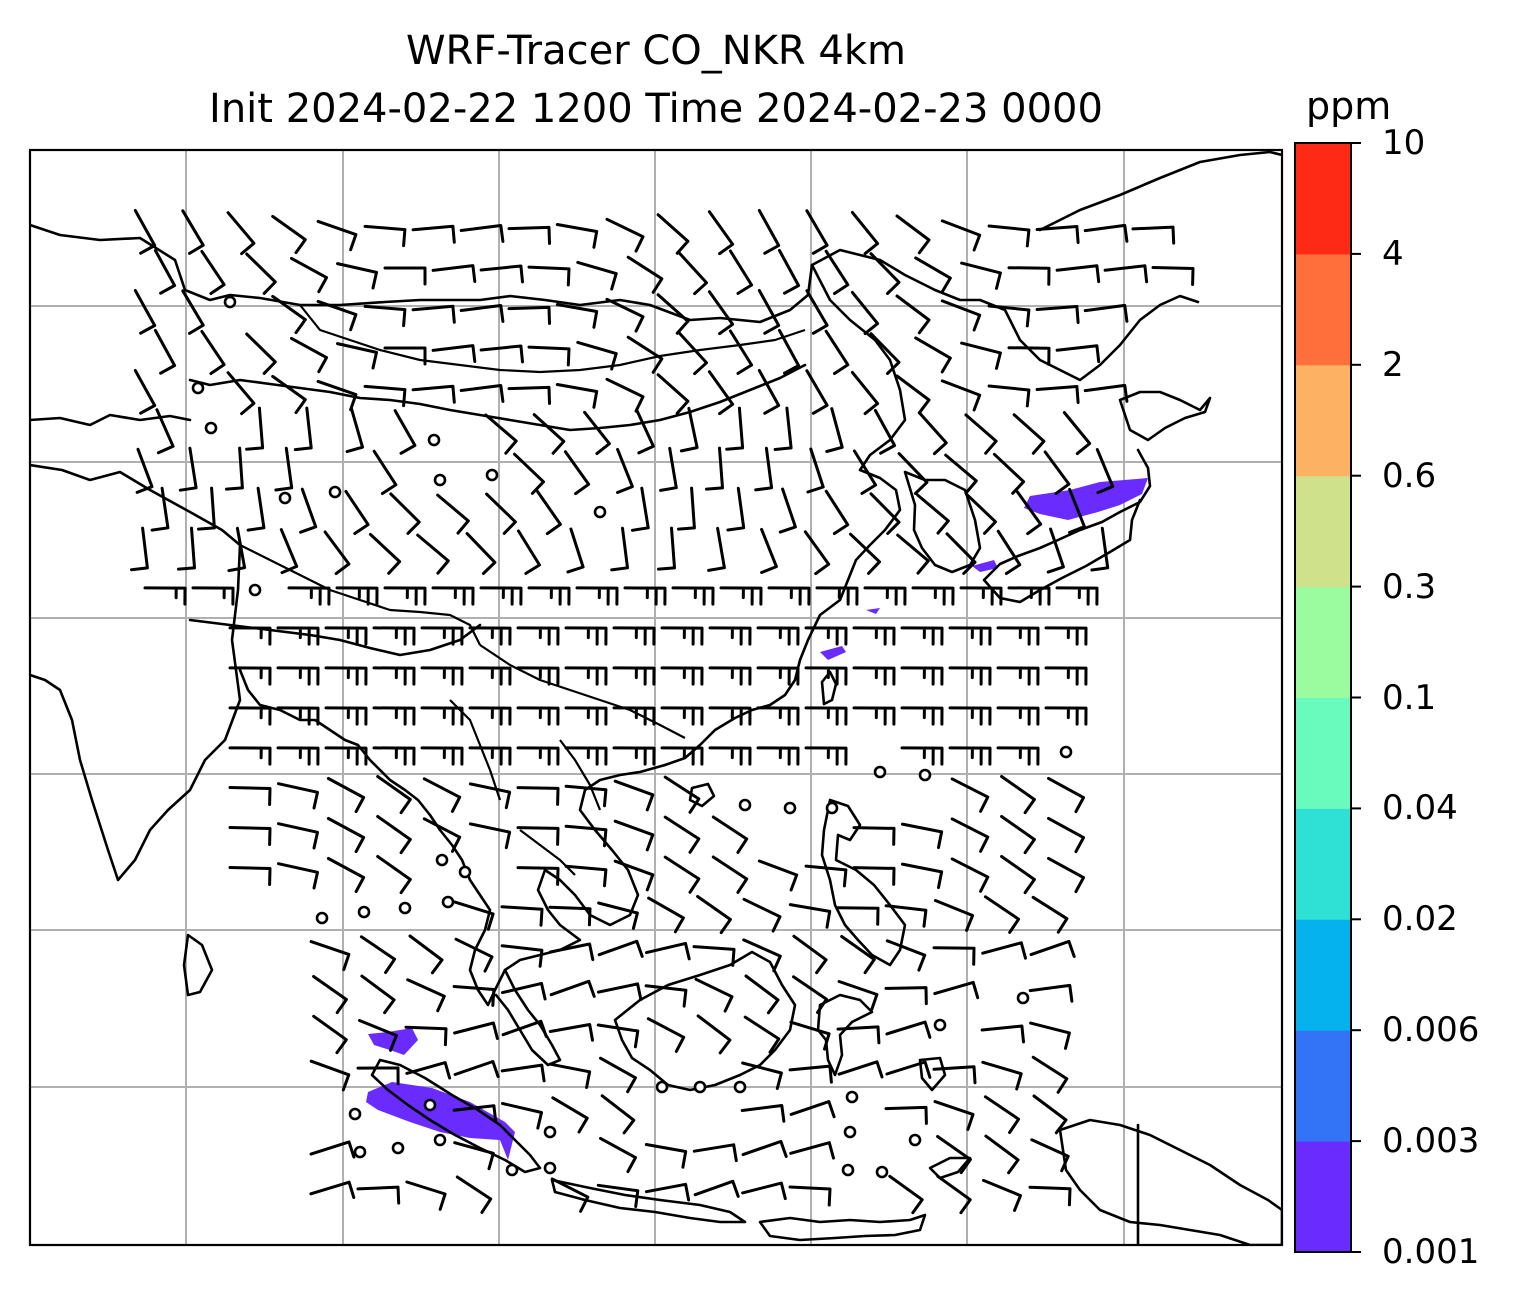  Describe the element at coordinates (615, 302) in the screenshot. I see `coastline-india-north-border` at that location.